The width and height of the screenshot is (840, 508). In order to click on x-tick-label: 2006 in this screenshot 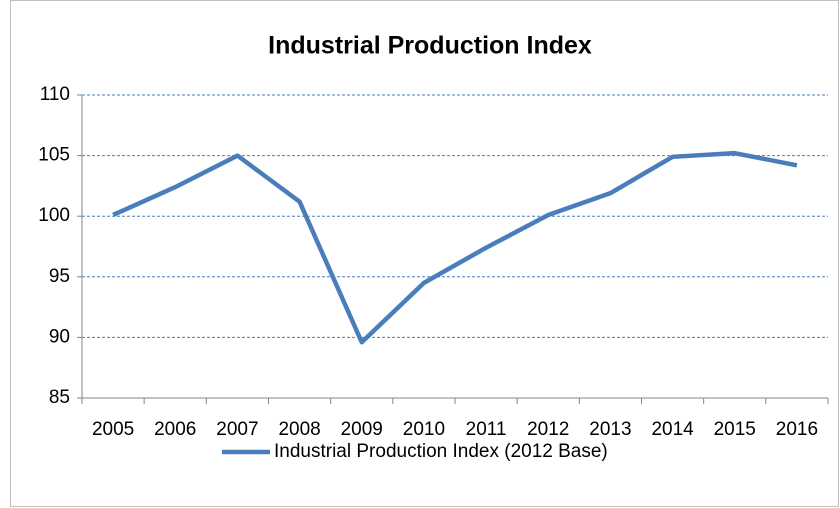, I will do `click(175, 429)`.